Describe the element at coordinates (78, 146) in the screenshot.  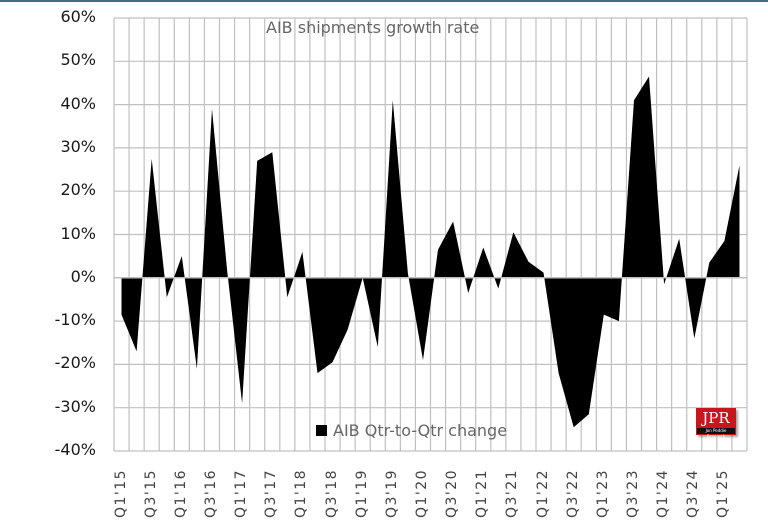
I see `y-tick-label: 30%` at that location.